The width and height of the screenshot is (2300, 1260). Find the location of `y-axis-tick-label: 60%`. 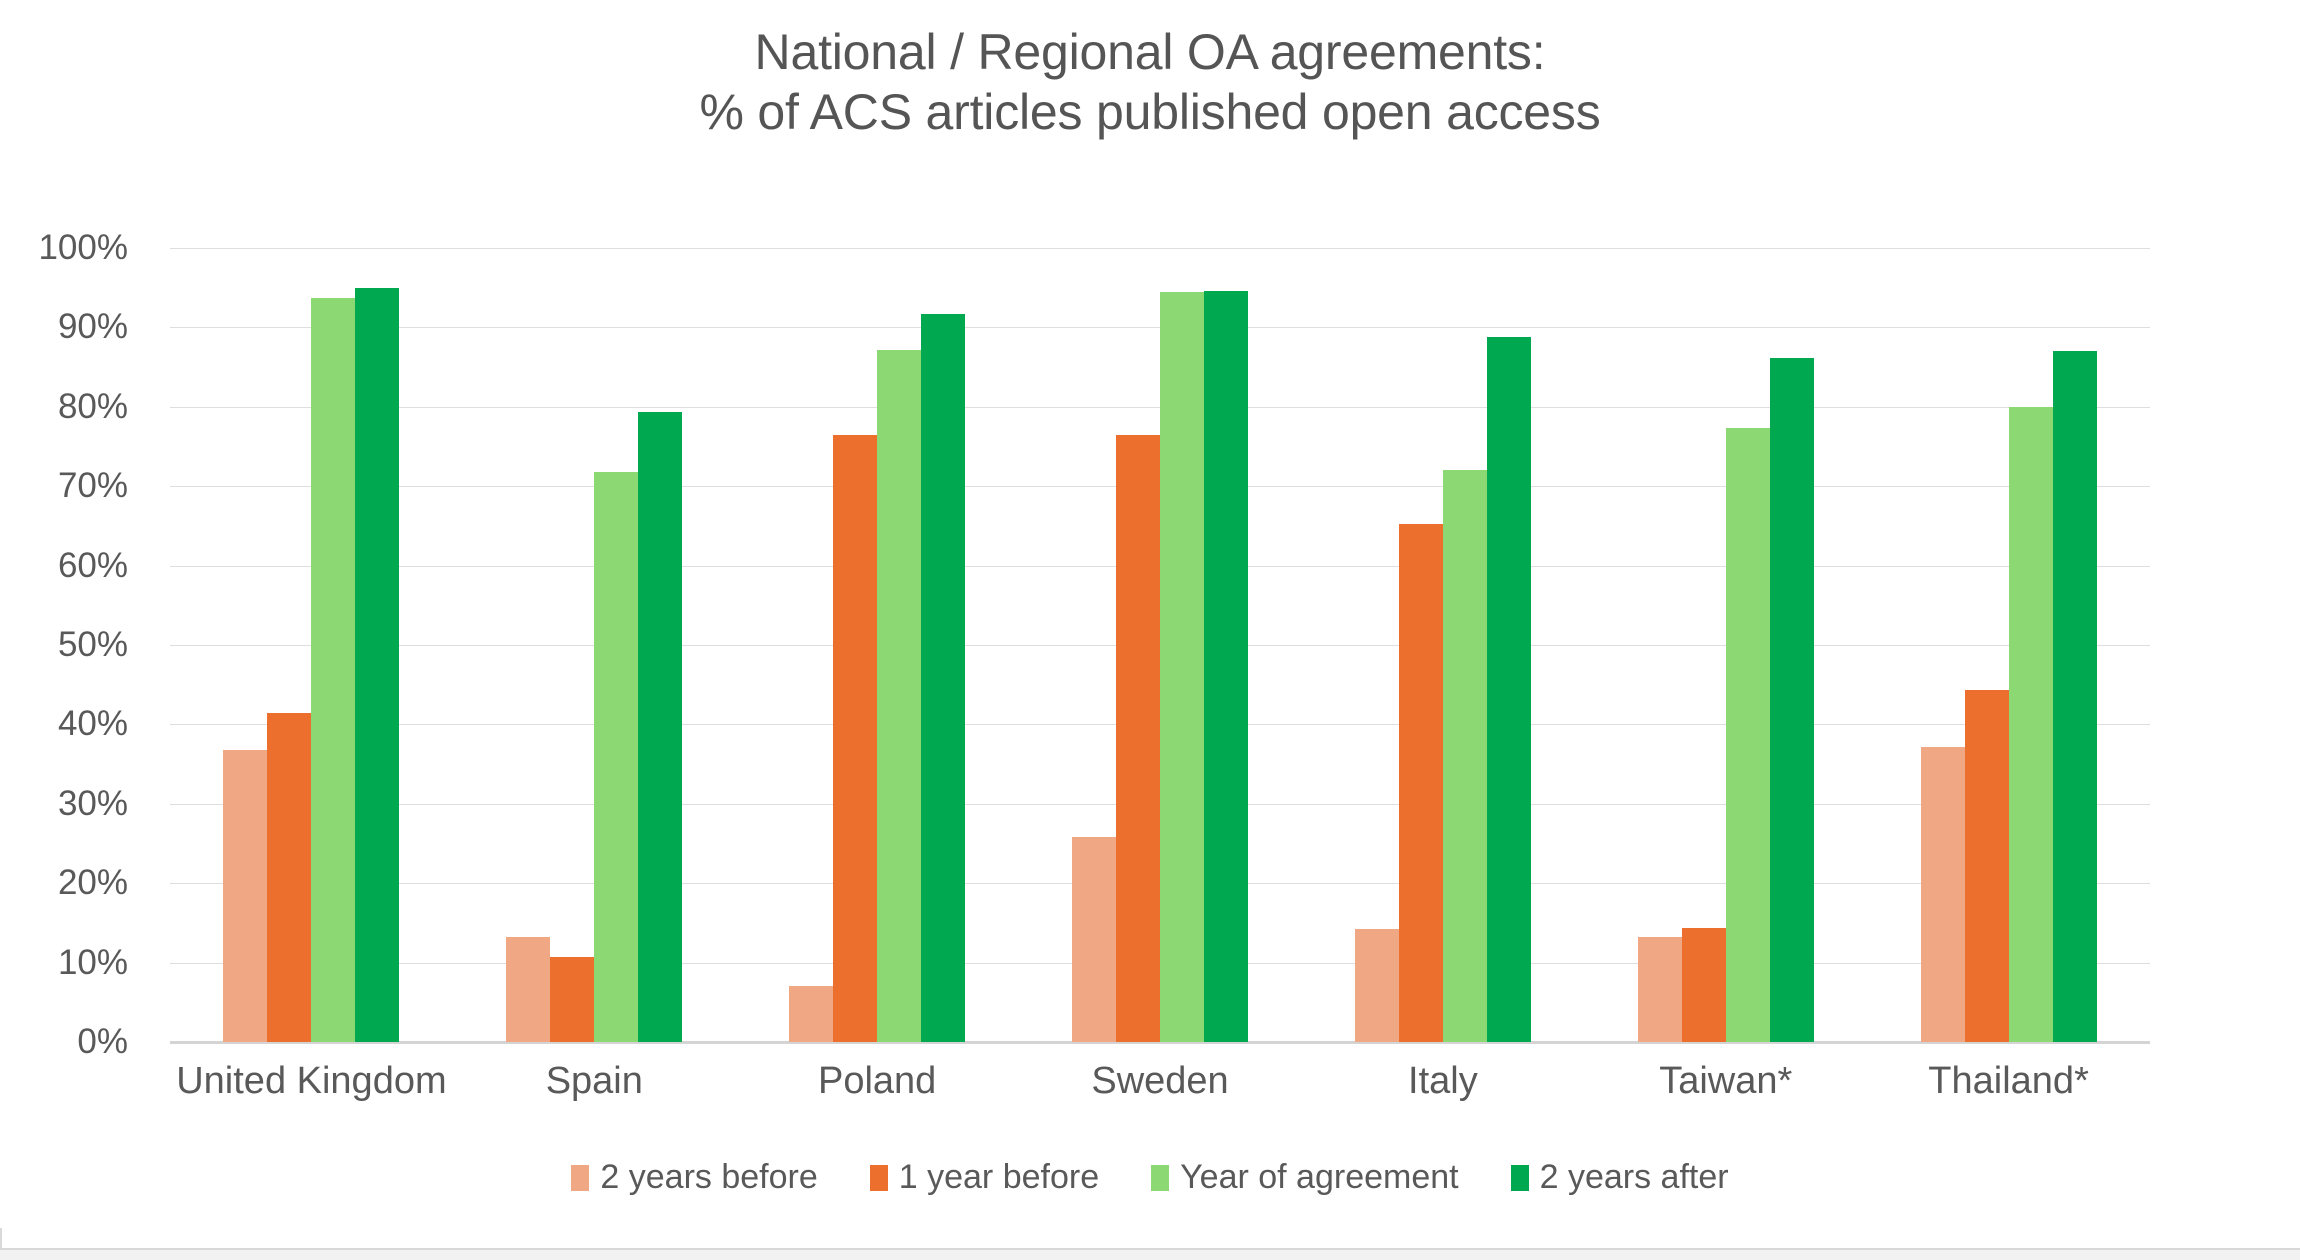

y-axis-tick-label: 60% is located at coordinates (92, 565).